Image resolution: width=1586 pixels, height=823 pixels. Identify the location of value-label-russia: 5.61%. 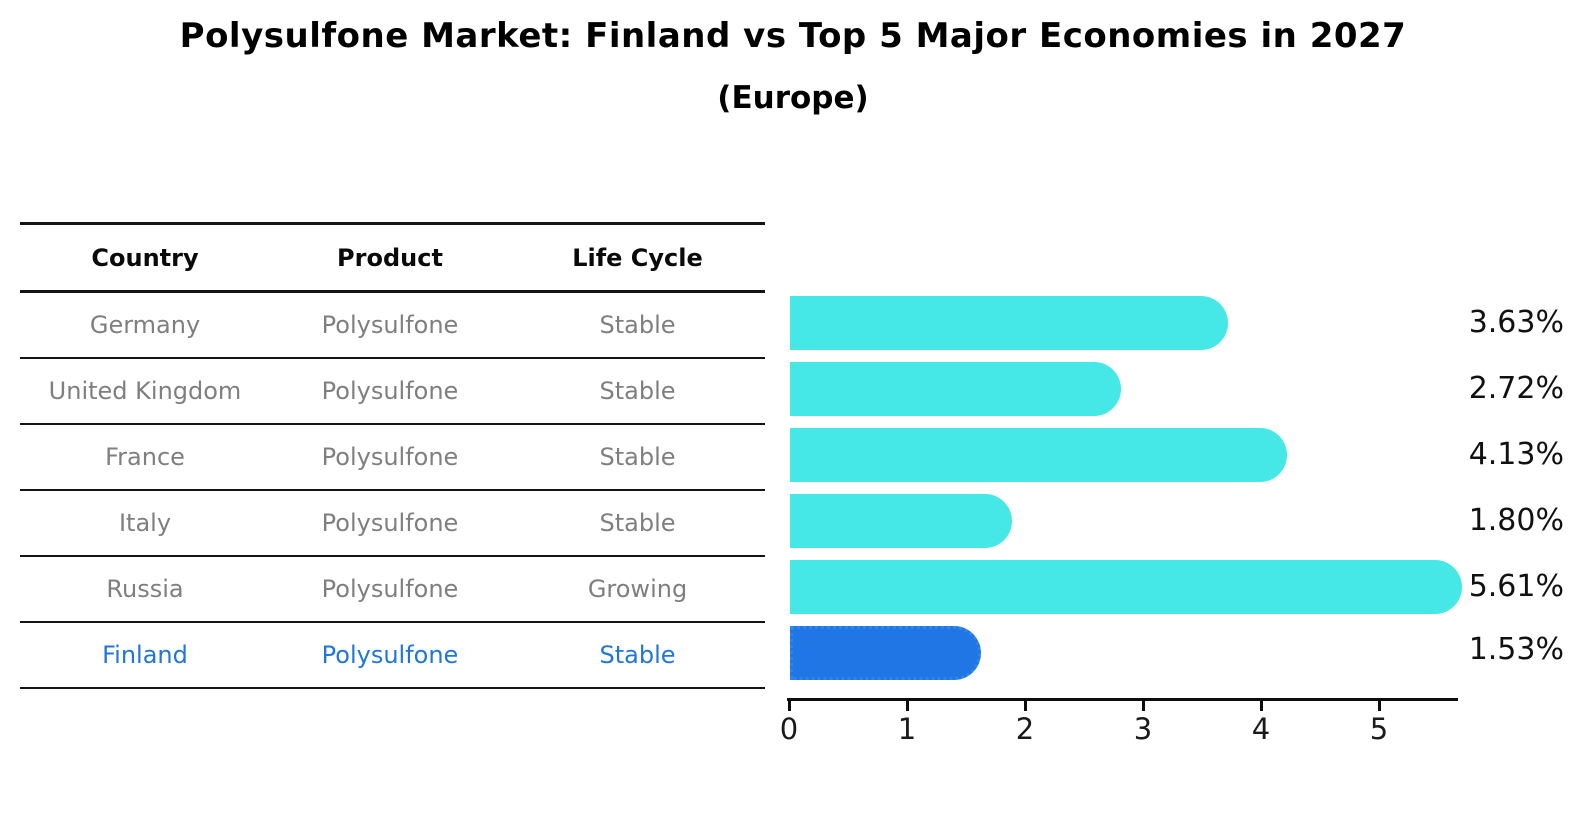
(1516, 586).